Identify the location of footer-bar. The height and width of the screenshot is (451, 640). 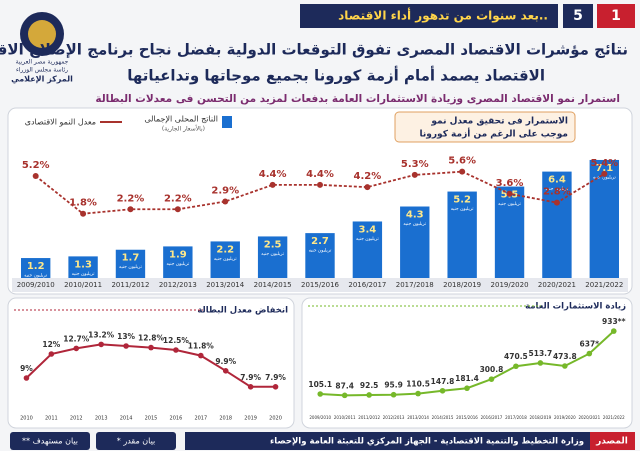
(410, 441).